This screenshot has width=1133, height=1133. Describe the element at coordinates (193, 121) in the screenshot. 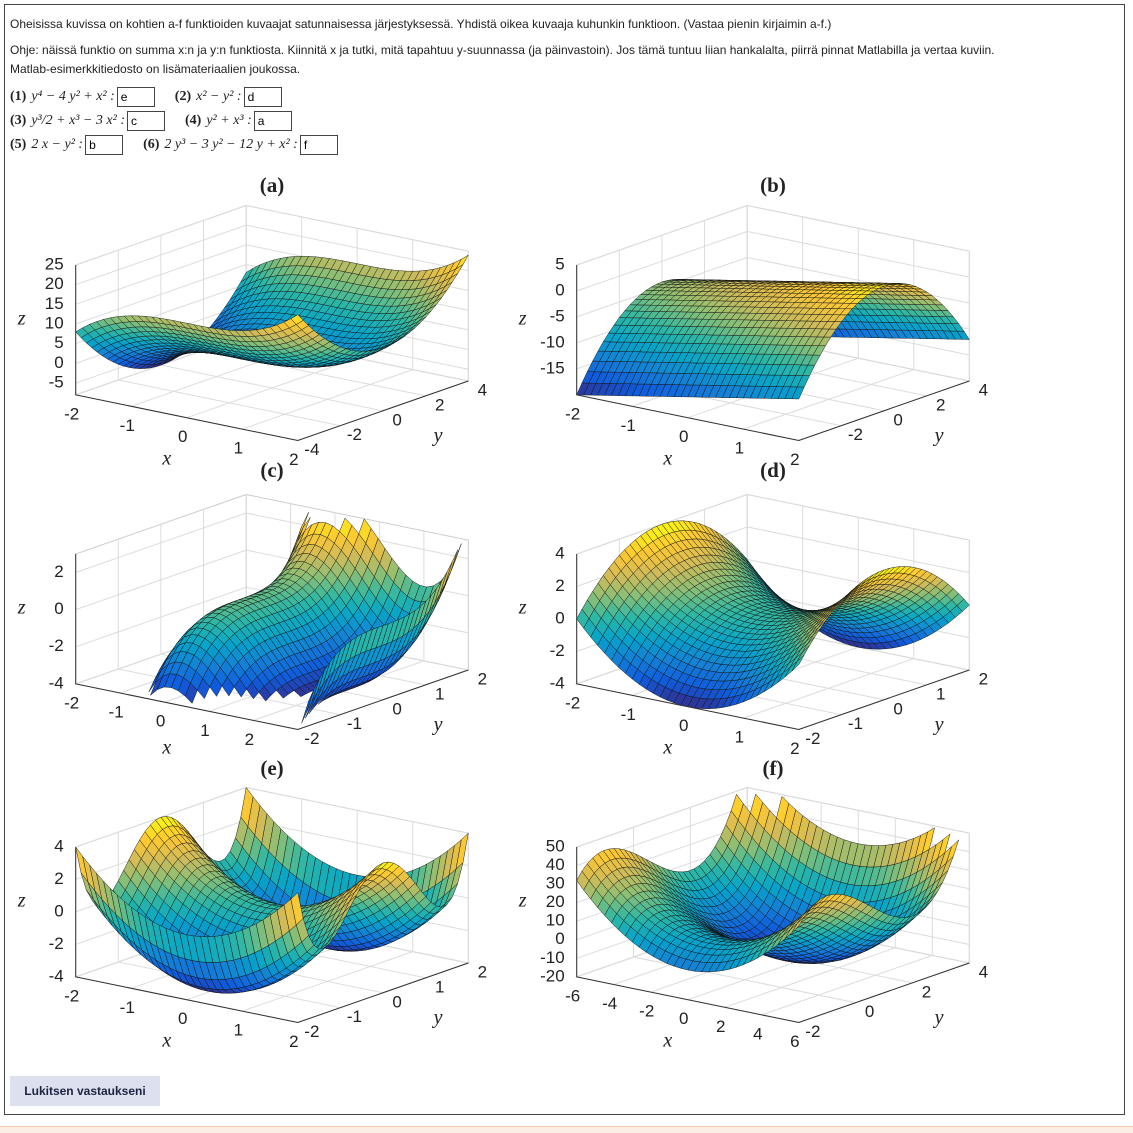

I see `question-number: (4)` at that location.